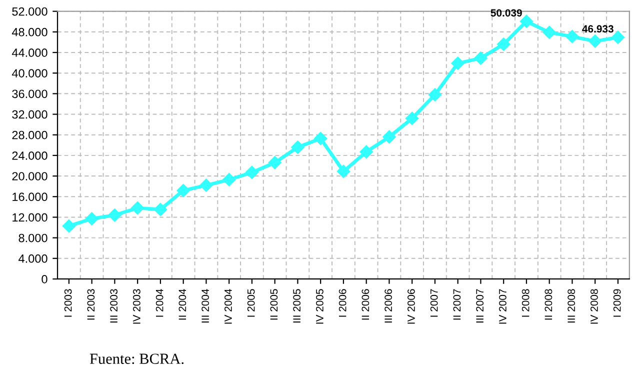 The width and height of the screenshot is (639, 377). I want to click on y-tick-label: 44.000, so click(30, 52).